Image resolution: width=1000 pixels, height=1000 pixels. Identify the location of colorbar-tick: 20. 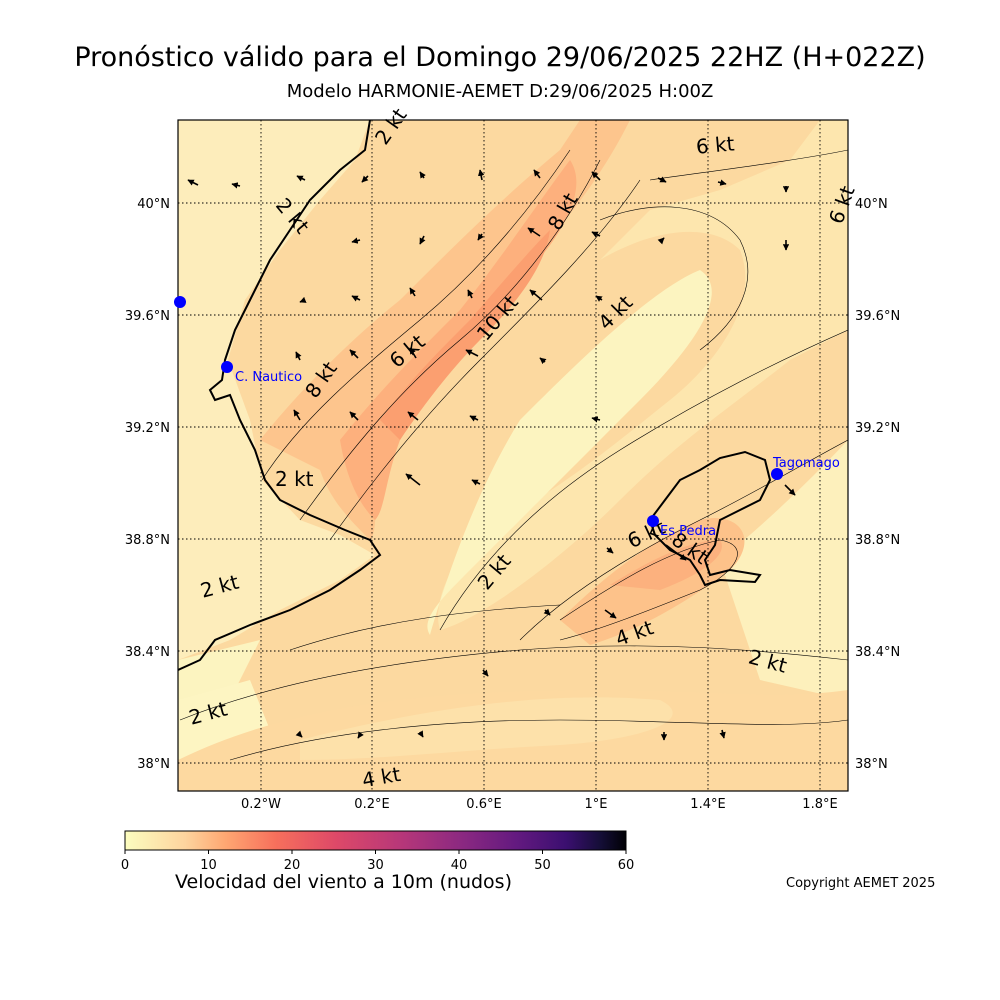
(292, 865).